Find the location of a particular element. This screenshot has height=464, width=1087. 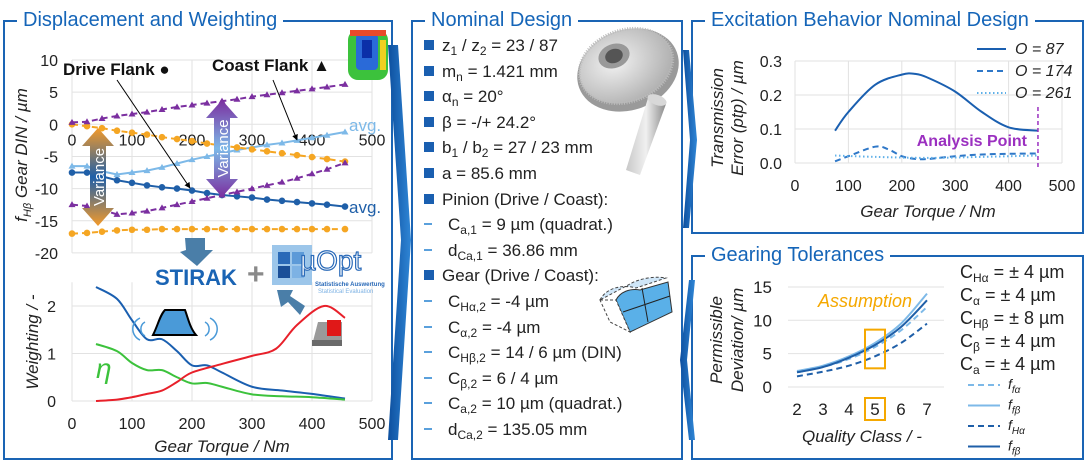

tooth-flank-modification-image is located at coordinates (635, 305).